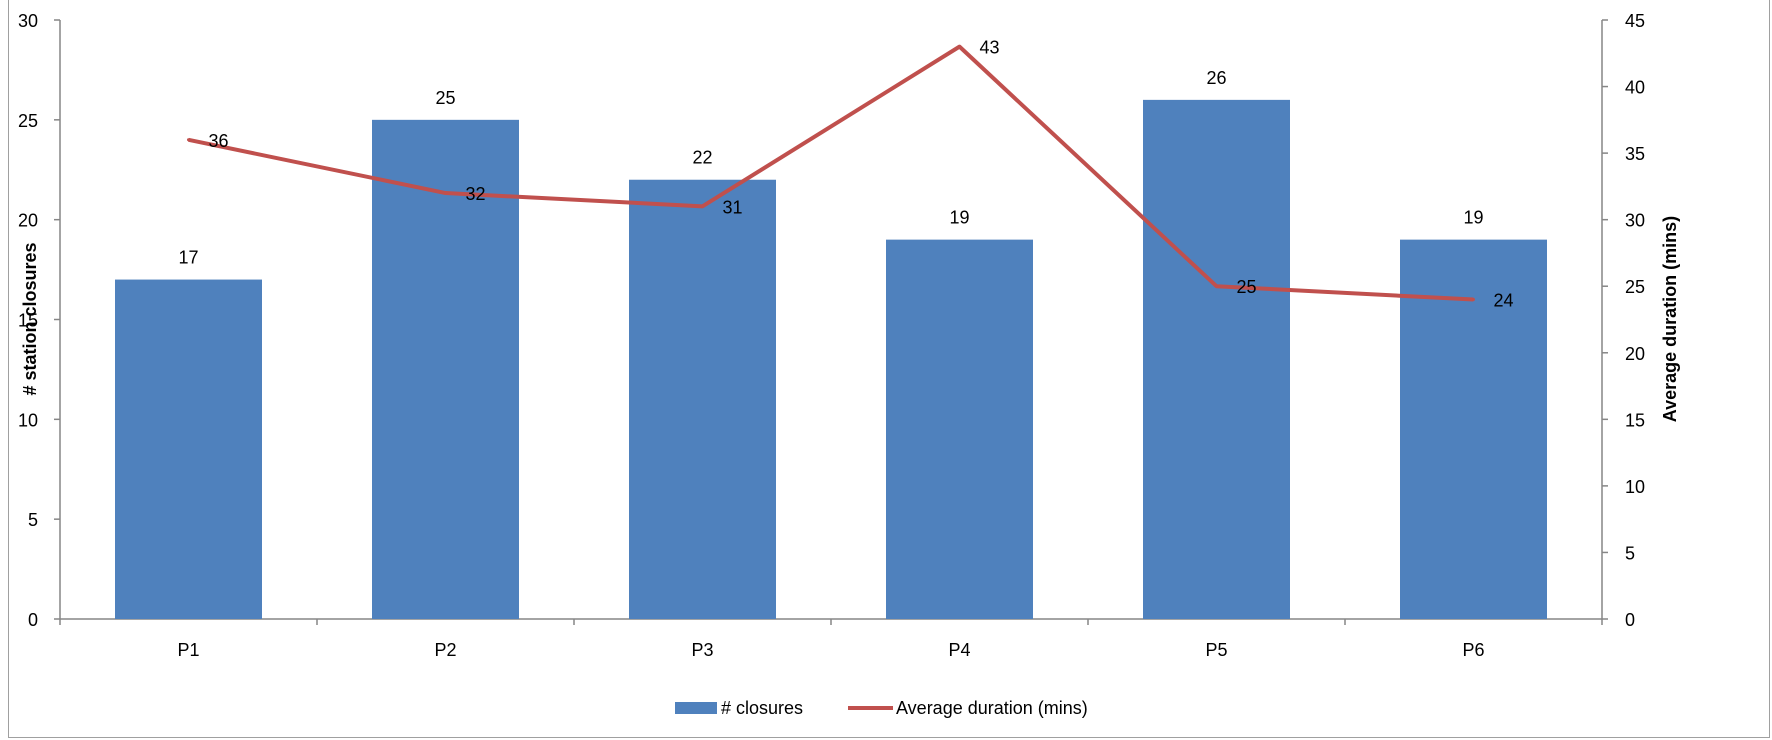  What do you see at coordinates (1216, 650) in the screenshot?
I see `x-tick-label: P5` at bounding box center [1216, 650].